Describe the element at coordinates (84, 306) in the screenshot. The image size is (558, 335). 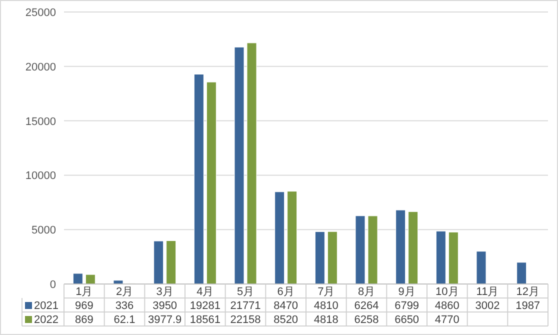
I see `data-label: 969` at that location.